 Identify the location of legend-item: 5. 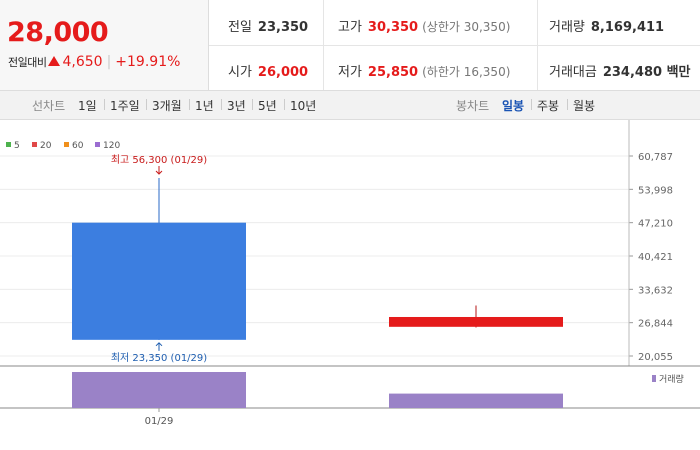
(13, 146).